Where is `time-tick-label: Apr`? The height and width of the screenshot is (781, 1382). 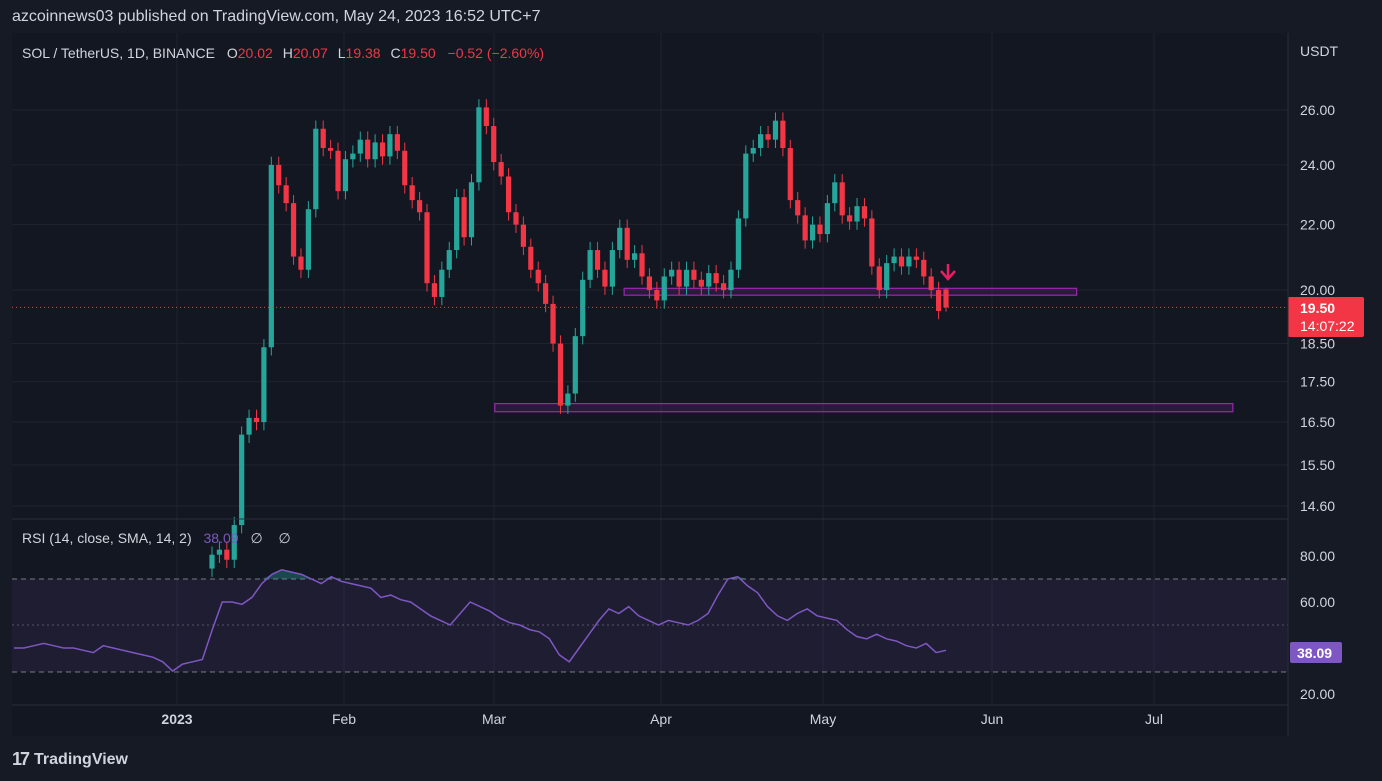
time-tick-label: Apr is located at coordinates (661, 719).